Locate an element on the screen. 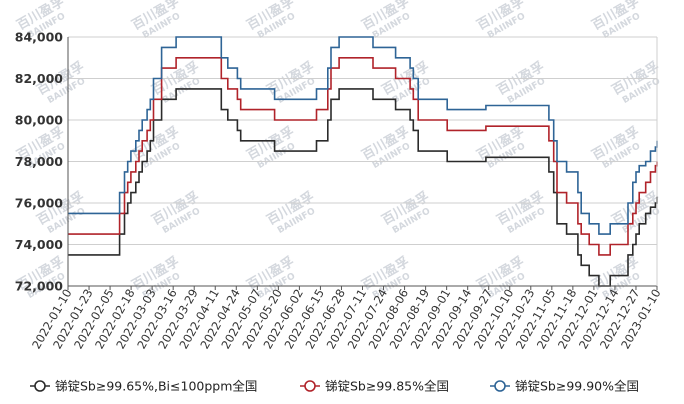 This screenshot has width=684, height=404. legend-label-2: 锑锭Sb≥99.85%全国 is located at coordinates (387, 386).